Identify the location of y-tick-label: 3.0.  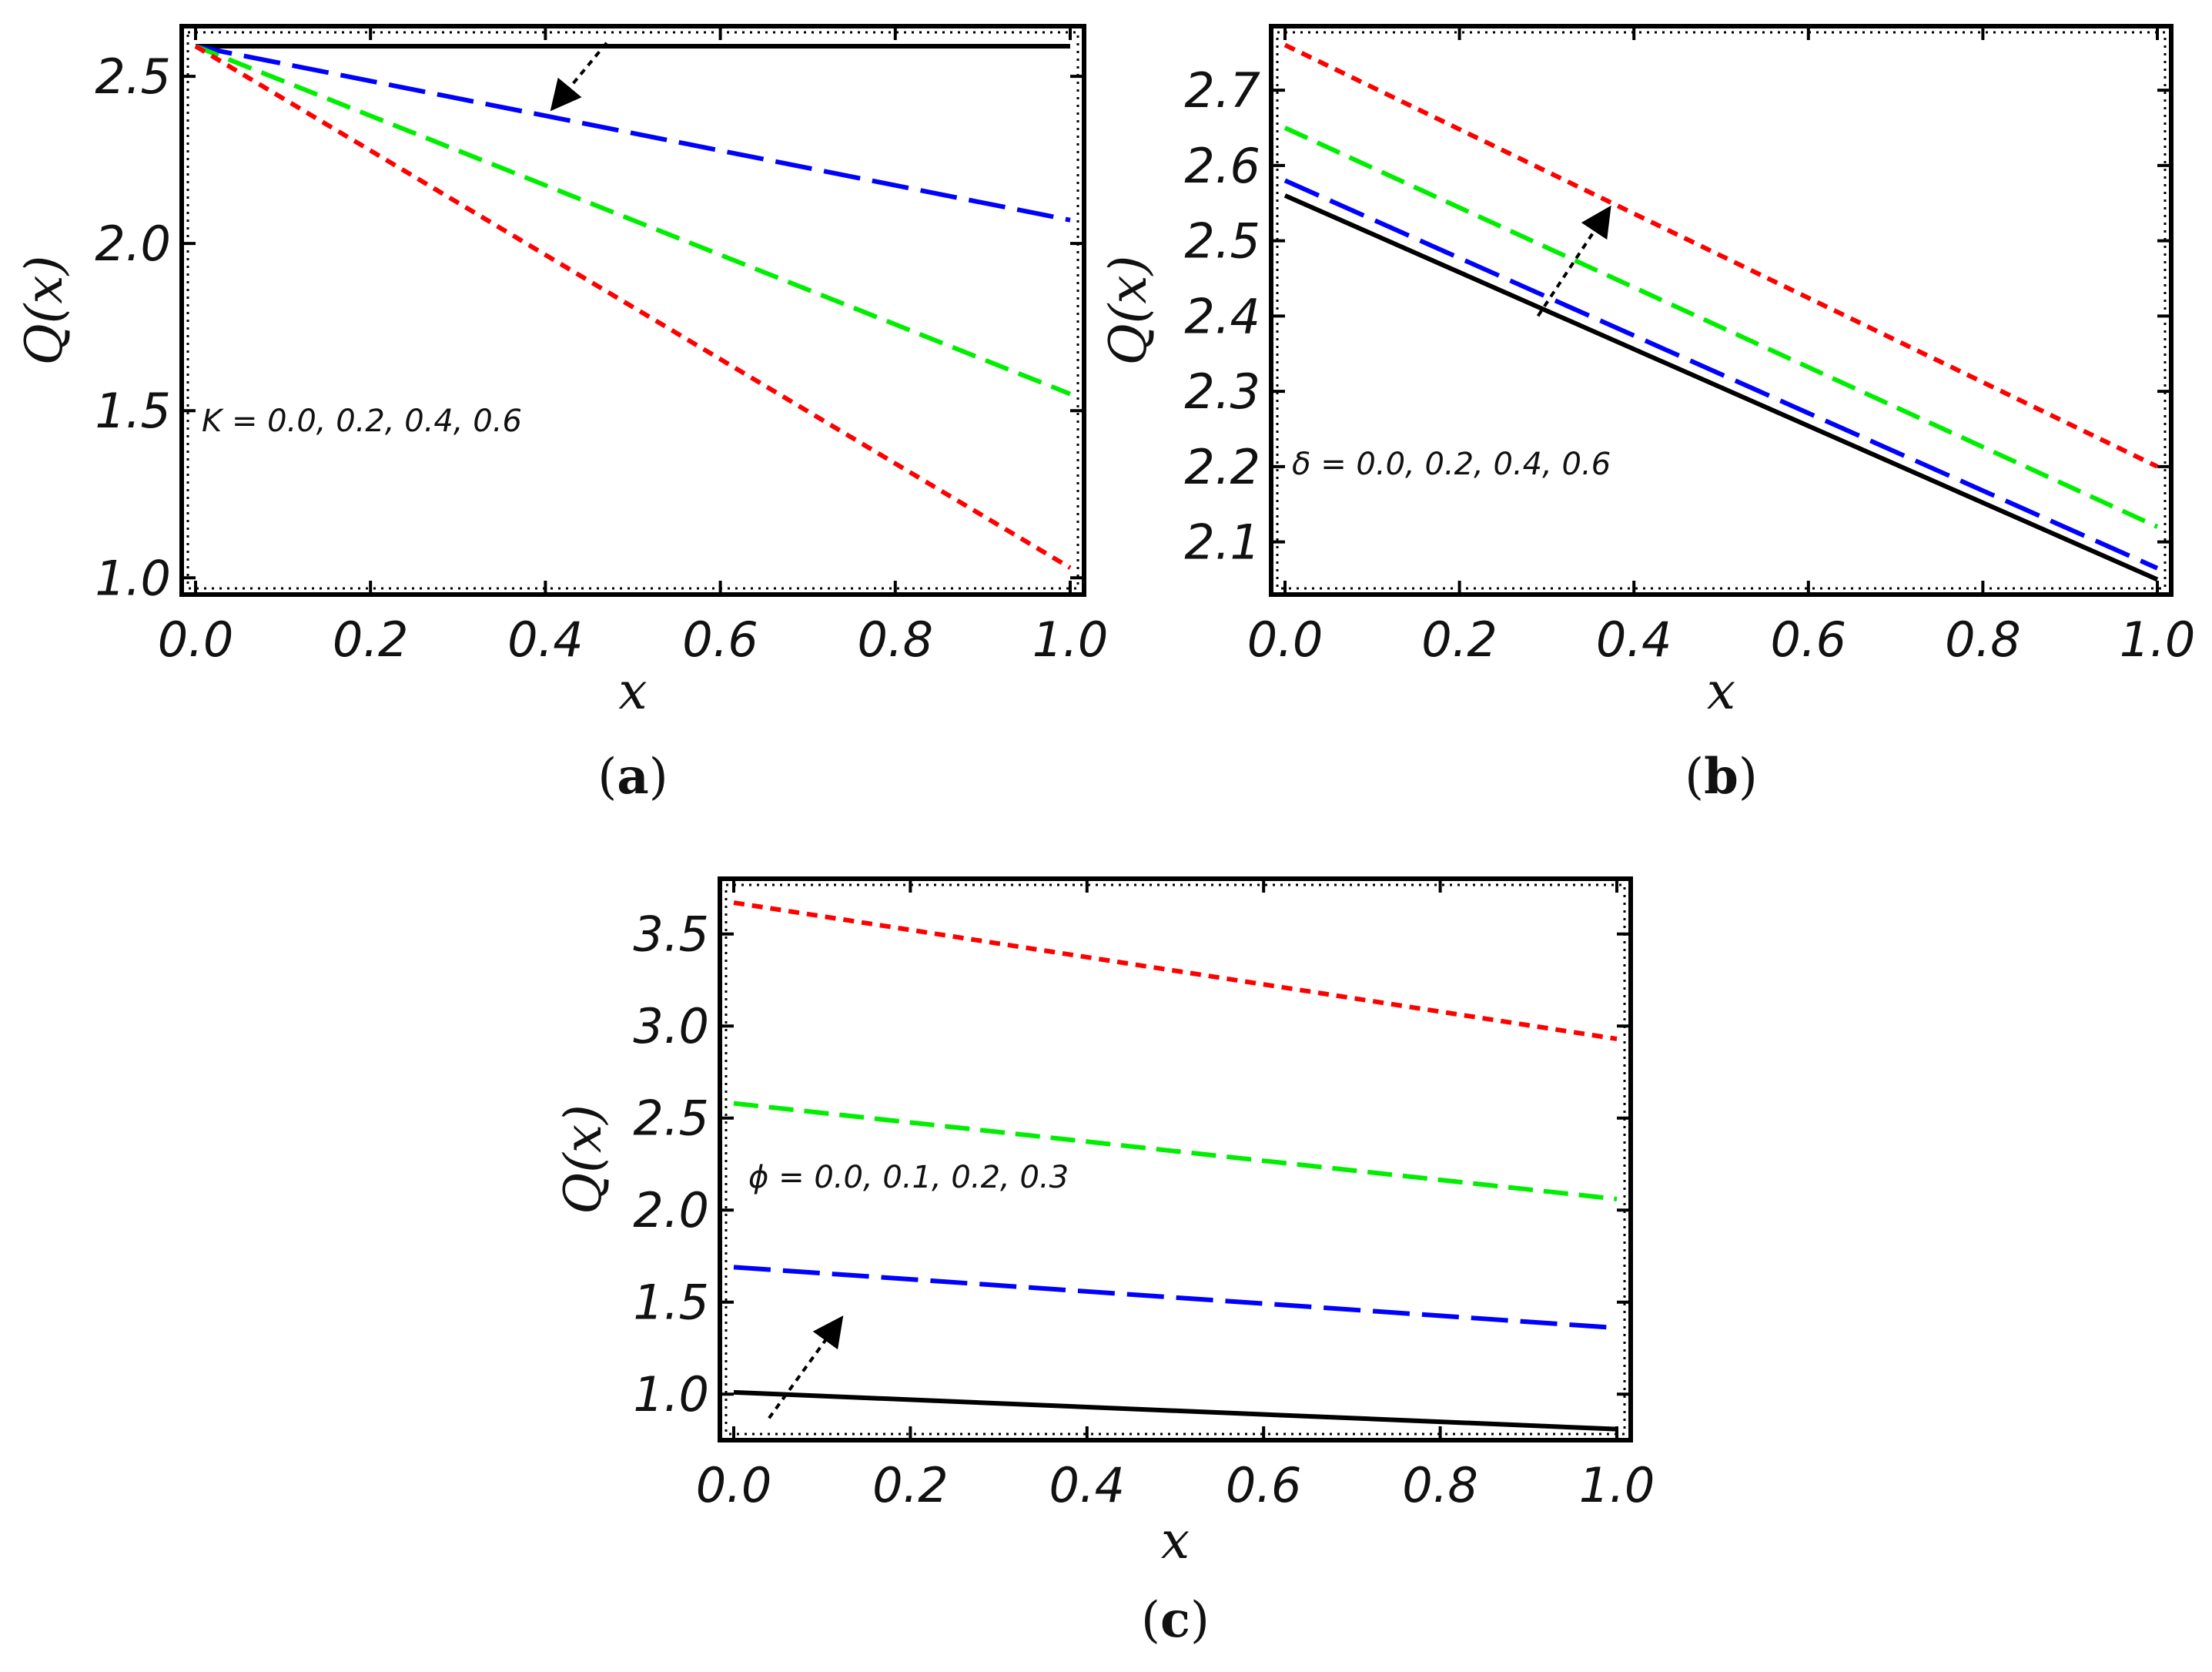
(671, 1026).